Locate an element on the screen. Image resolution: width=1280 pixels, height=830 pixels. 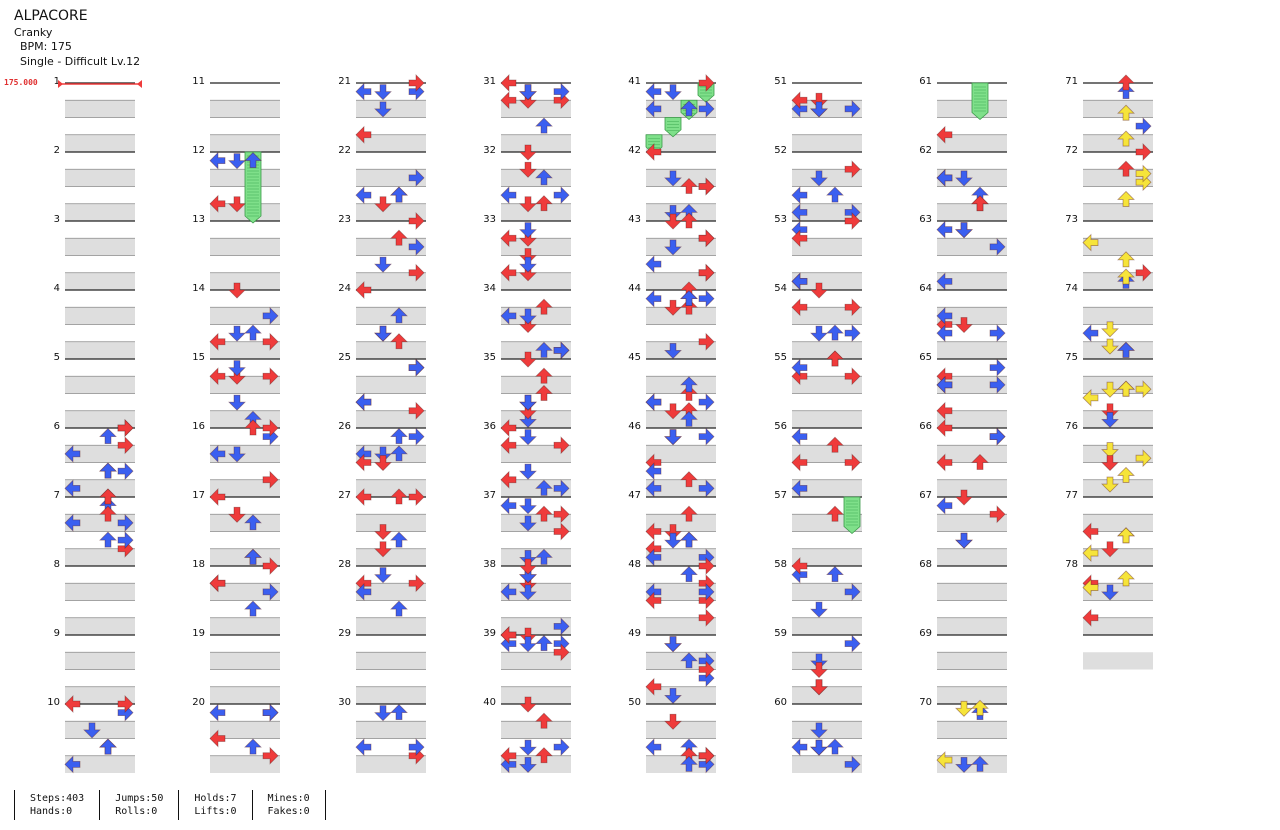
stat-mines: Mines:0 is located at coordinates (288, 798).